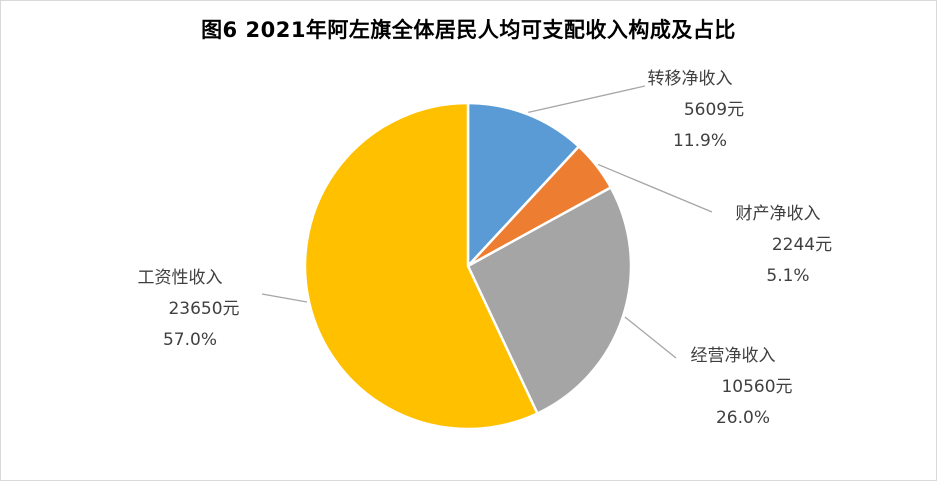  What do you see at coordinates (190, 340) in the screenshot?
I see `slice-percent-label-4: 57.0%` at bounding box center [190, 340].